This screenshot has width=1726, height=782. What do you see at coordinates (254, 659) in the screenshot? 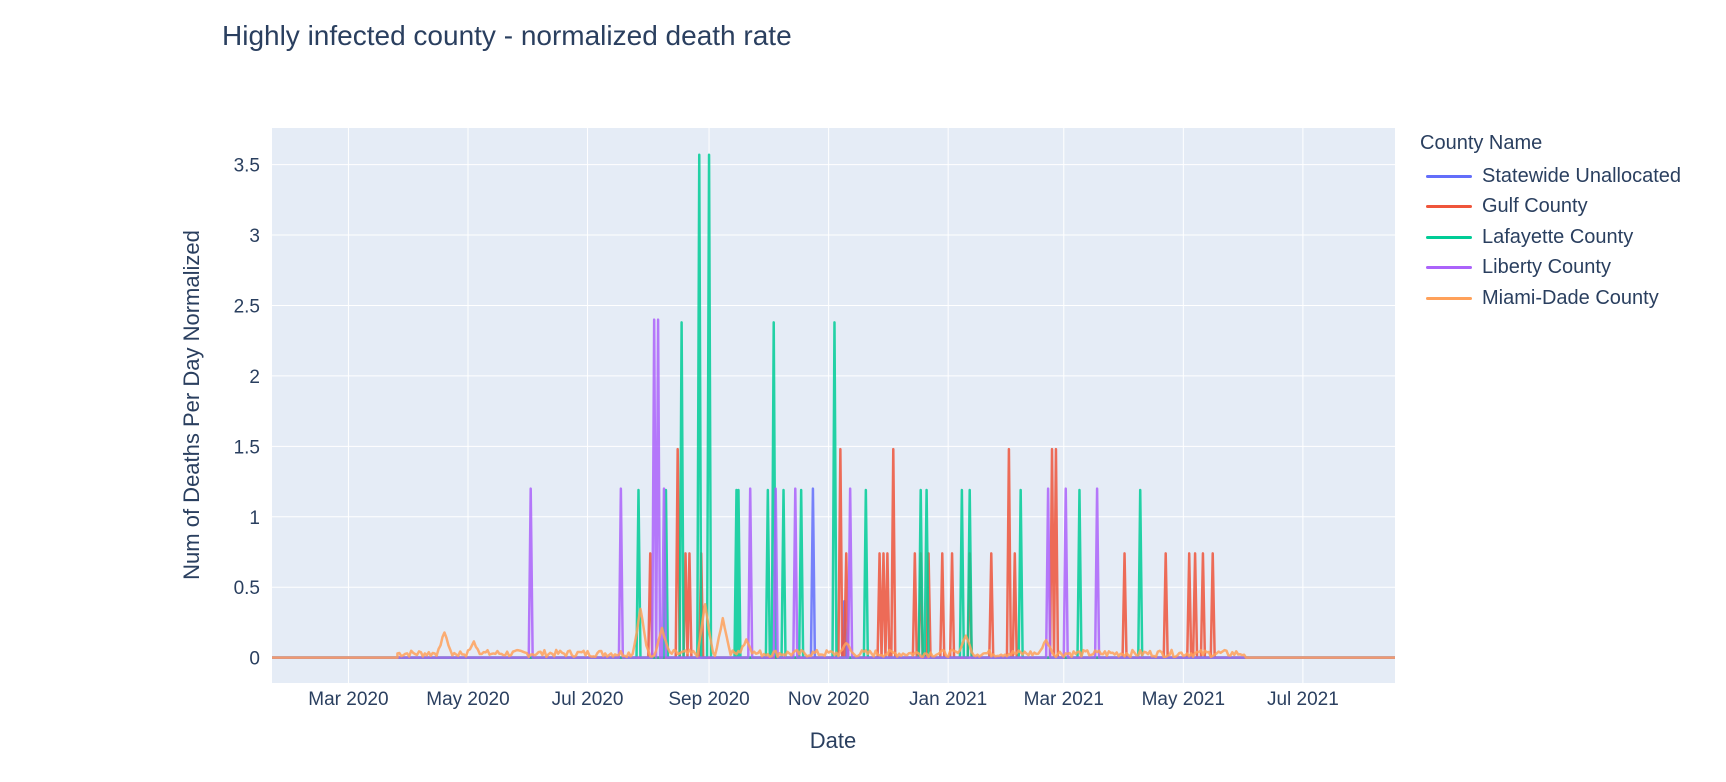
I see `y-tick-label: 0` at bounding box center [254, 659].